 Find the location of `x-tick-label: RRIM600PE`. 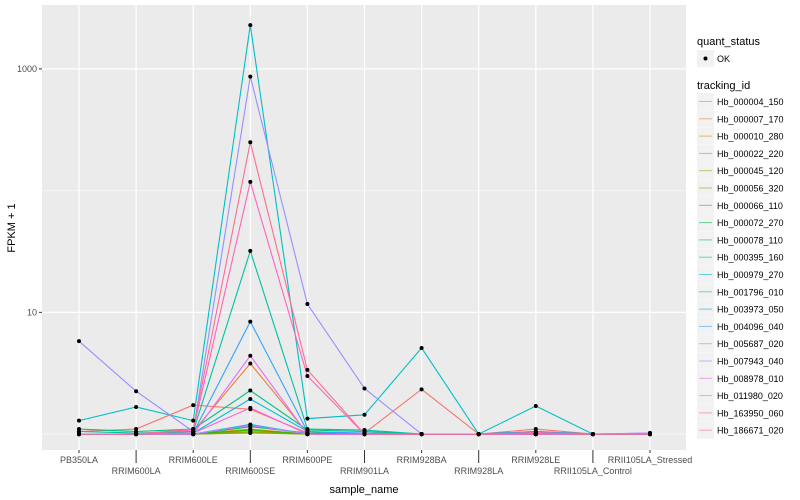

x-tick-label: RRIM600PE is located at coordinates (307, 460).